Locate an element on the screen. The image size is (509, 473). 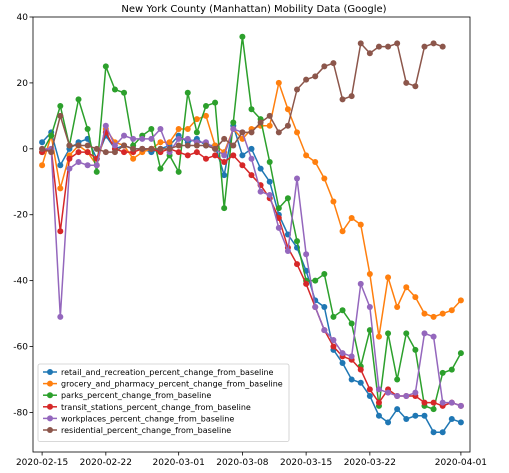
x-tick-label: 2020-04-01 is located at coordinates (461, 463).